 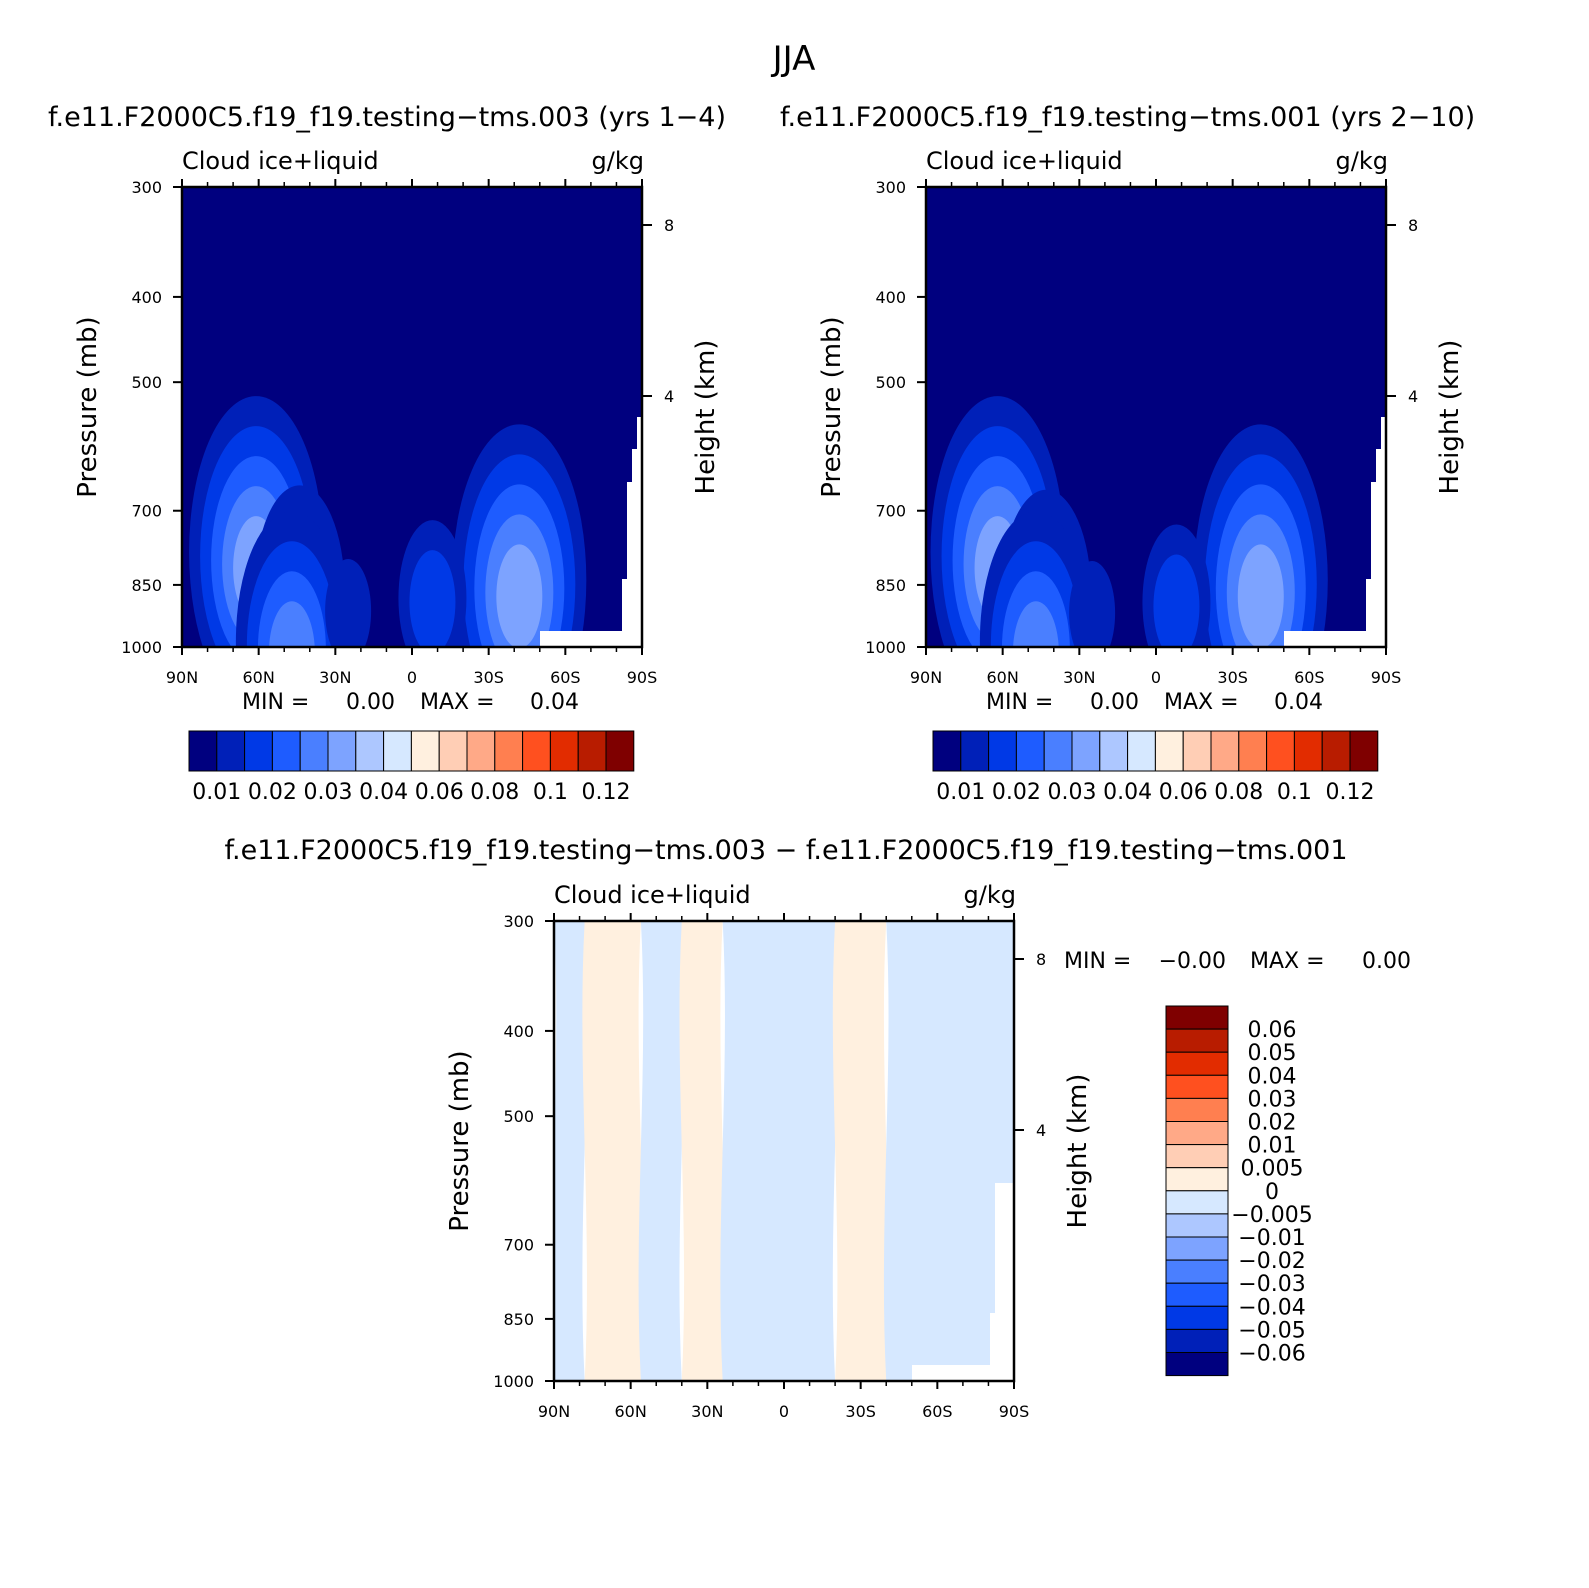 What do you see at coordinates (1271, 1354) in the screenshot?
I see `colorbar-label: −0.06` at bounding box center [1271, 1354].